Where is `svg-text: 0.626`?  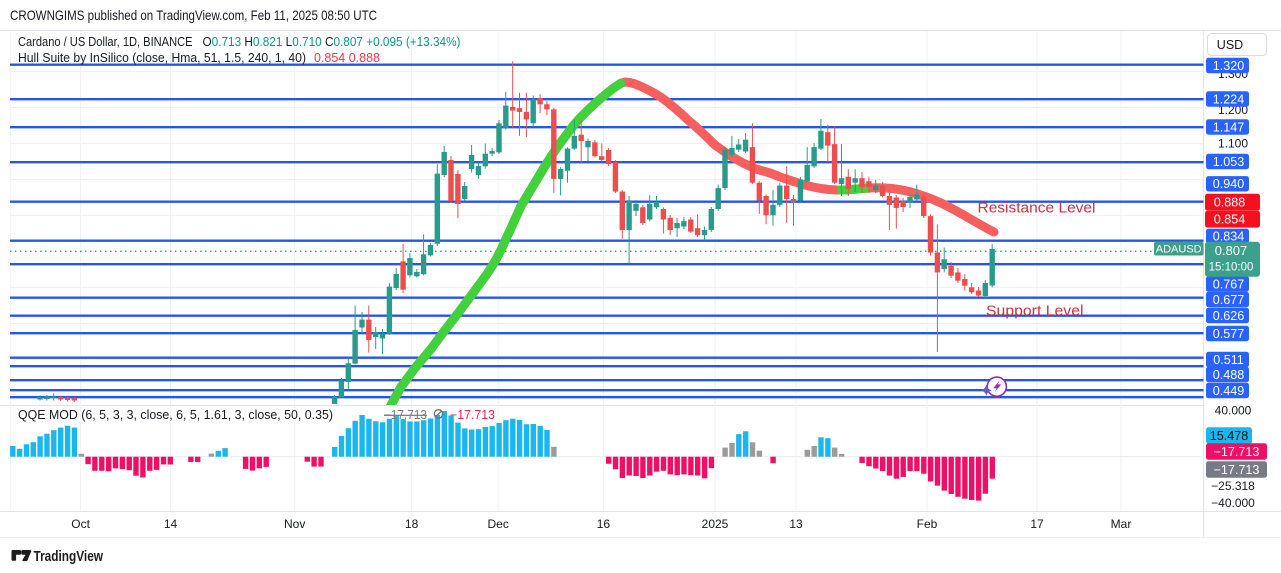
svg-text: 0.626 is located at coordinates (1229, 316).